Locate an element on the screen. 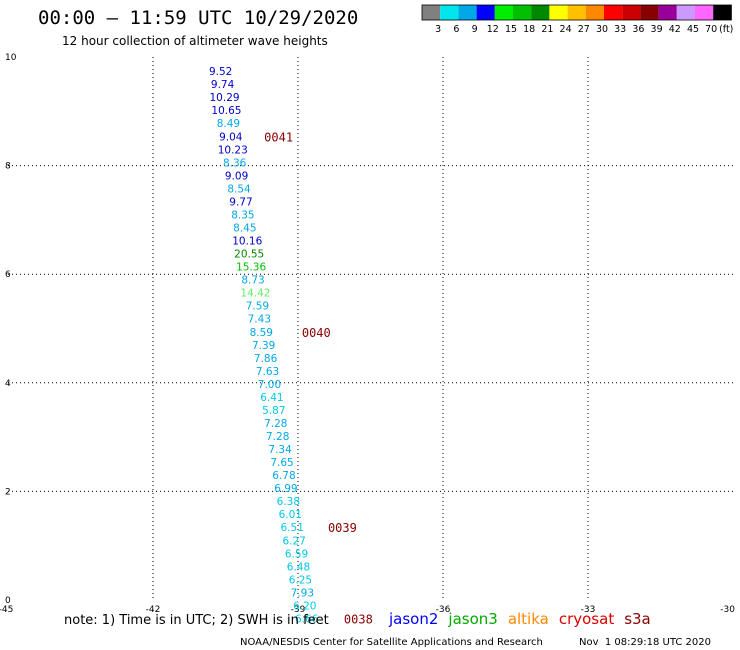 The height and width of the screenshot is (650, 740). wave-height-label: 10.23 is located at coordinates (233, 150).